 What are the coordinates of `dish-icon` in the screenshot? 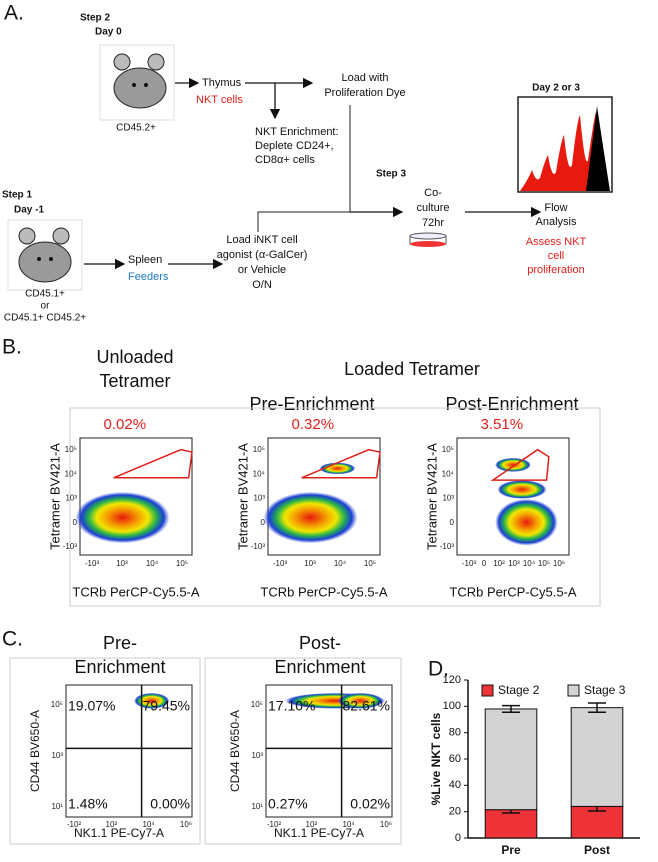 It's located at (428, 239).